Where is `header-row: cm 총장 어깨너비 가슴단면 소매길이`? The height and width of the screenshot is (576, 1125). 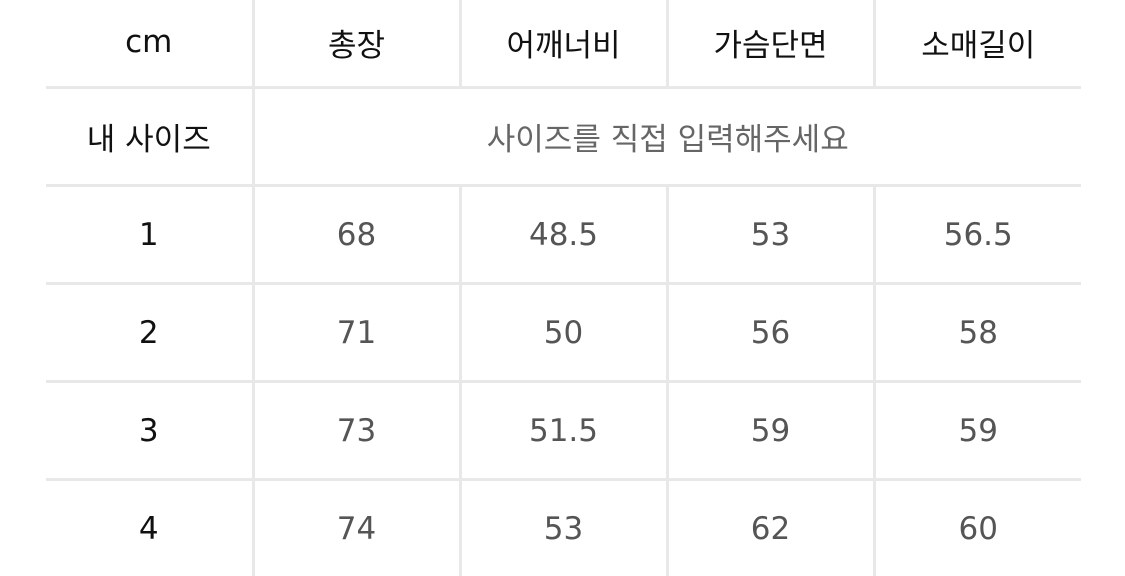 header-row: cm 총장 어깨너비 가슴단면 소매길이 is located at coordinates (563, 44).